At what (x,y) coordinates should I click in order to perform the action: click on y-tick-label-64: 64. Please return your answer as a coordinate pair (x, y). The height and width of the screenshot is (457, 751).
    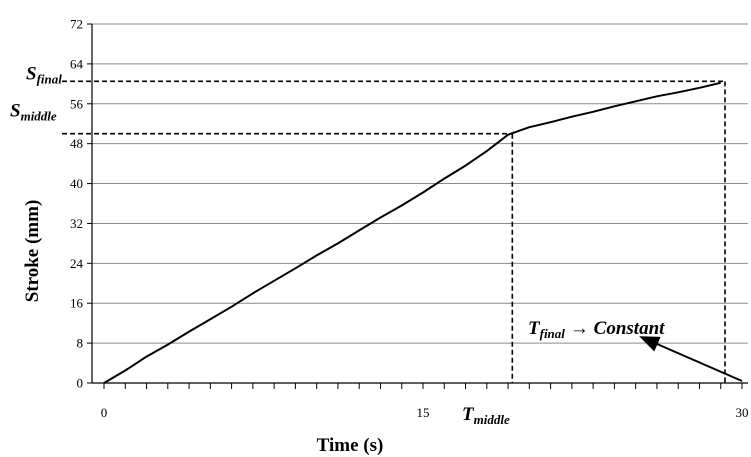
    Looking at the image, I should click on (77, 63).